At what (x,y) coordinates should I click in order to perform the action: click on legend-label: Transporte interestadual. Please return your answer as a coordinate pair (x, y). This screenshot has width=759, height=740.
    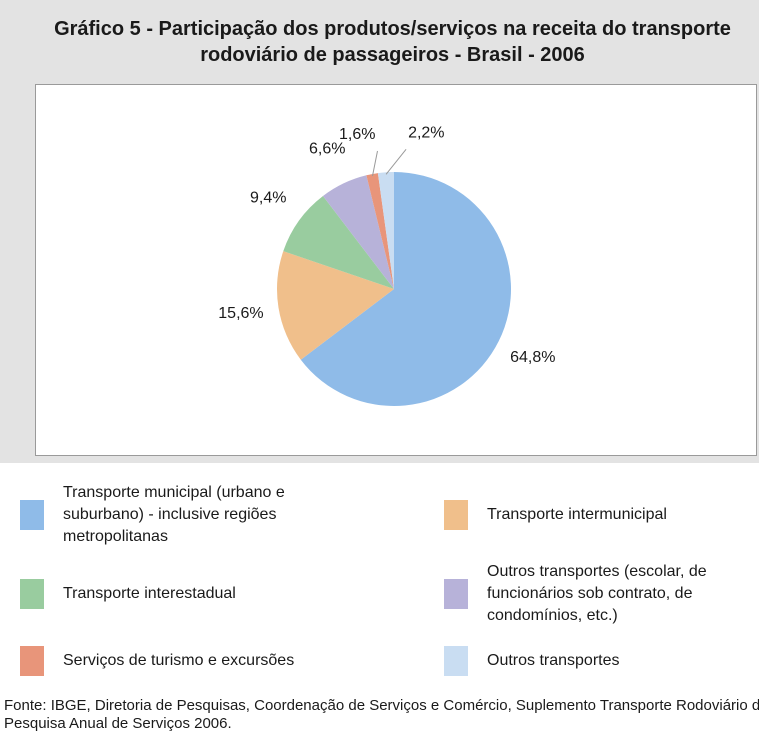
    Looking at the image, I should click on (149, 593).